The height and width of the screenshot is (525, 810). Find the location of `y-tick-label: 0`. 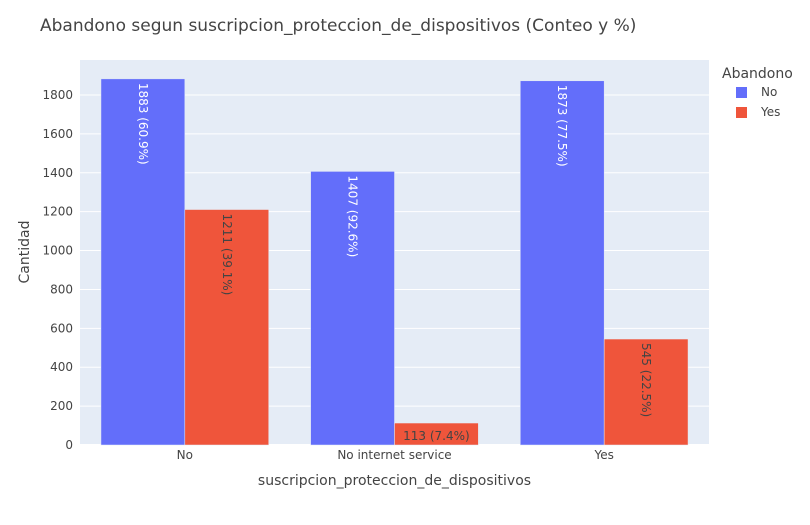

y-tick-label: 0 is located at coordinates (69, 445).